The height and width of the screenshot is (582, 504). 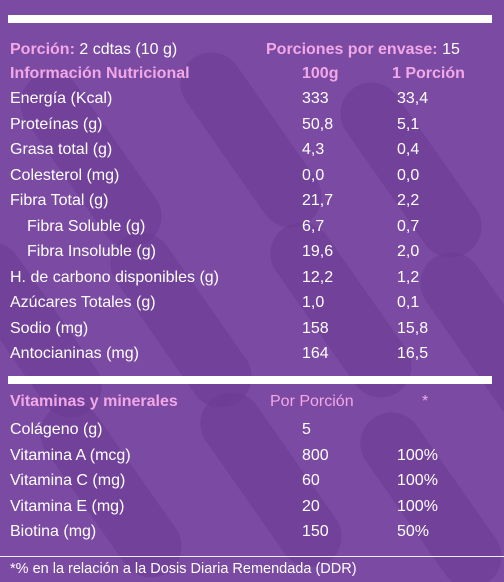 What do you see at coordinates (115, 277) in the screenshot?
I see `nutrient-name: H. de carbono disponibles (g)` at bounding box center [115, 277].